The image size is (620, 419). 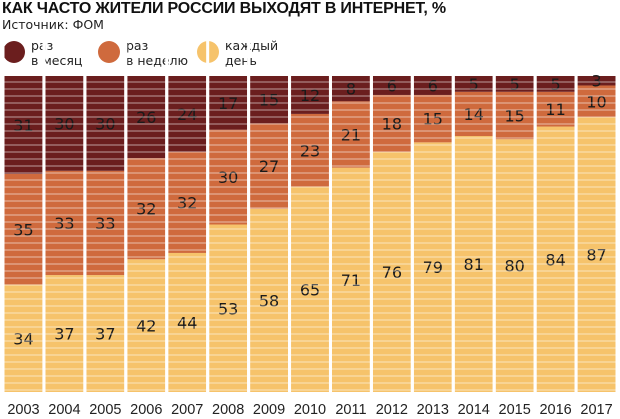 I want to click on data-label-2013-0: 79, so click(x=433, y=267).